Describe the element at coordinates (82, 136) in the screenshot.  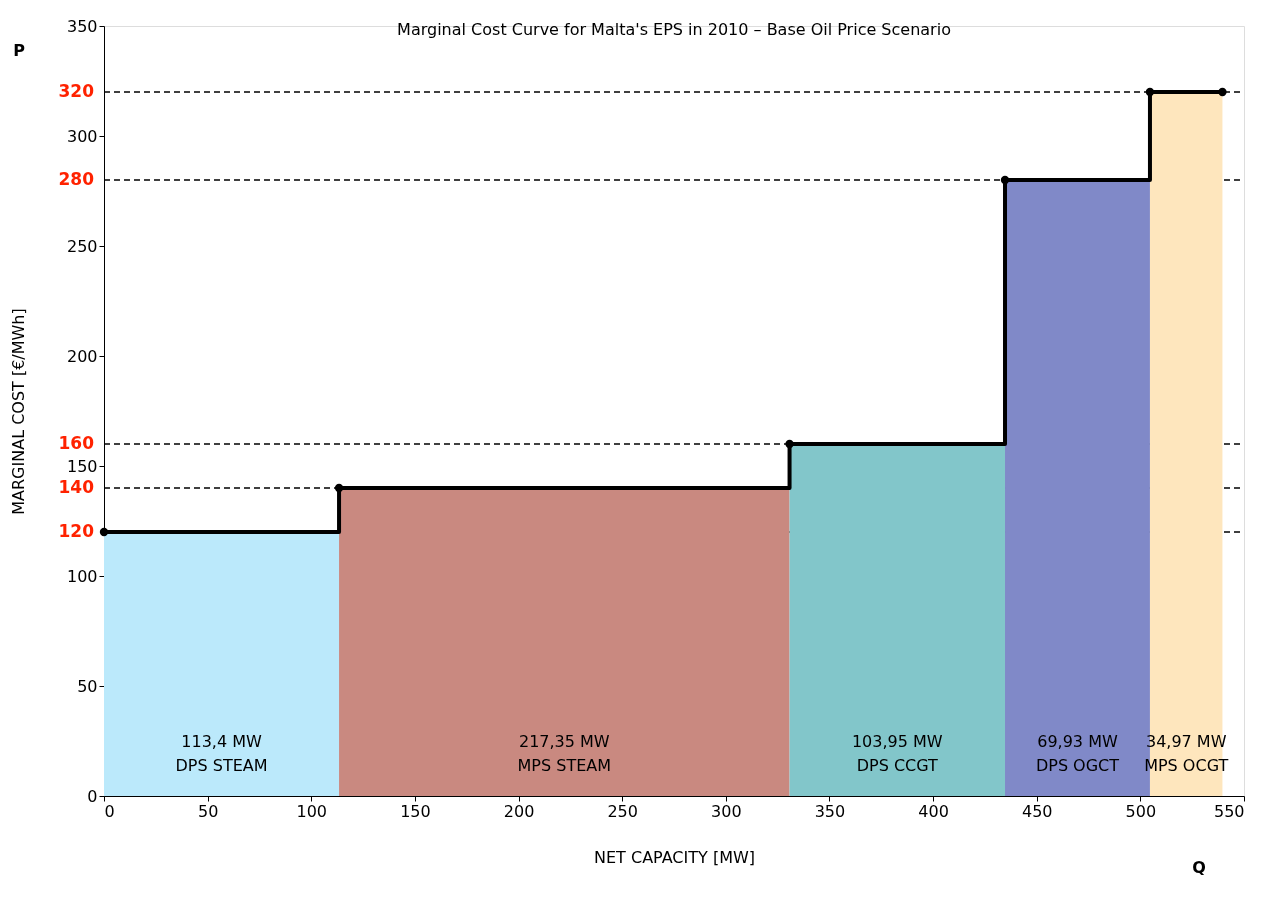
I see `y-tick-label: 300` at that location.